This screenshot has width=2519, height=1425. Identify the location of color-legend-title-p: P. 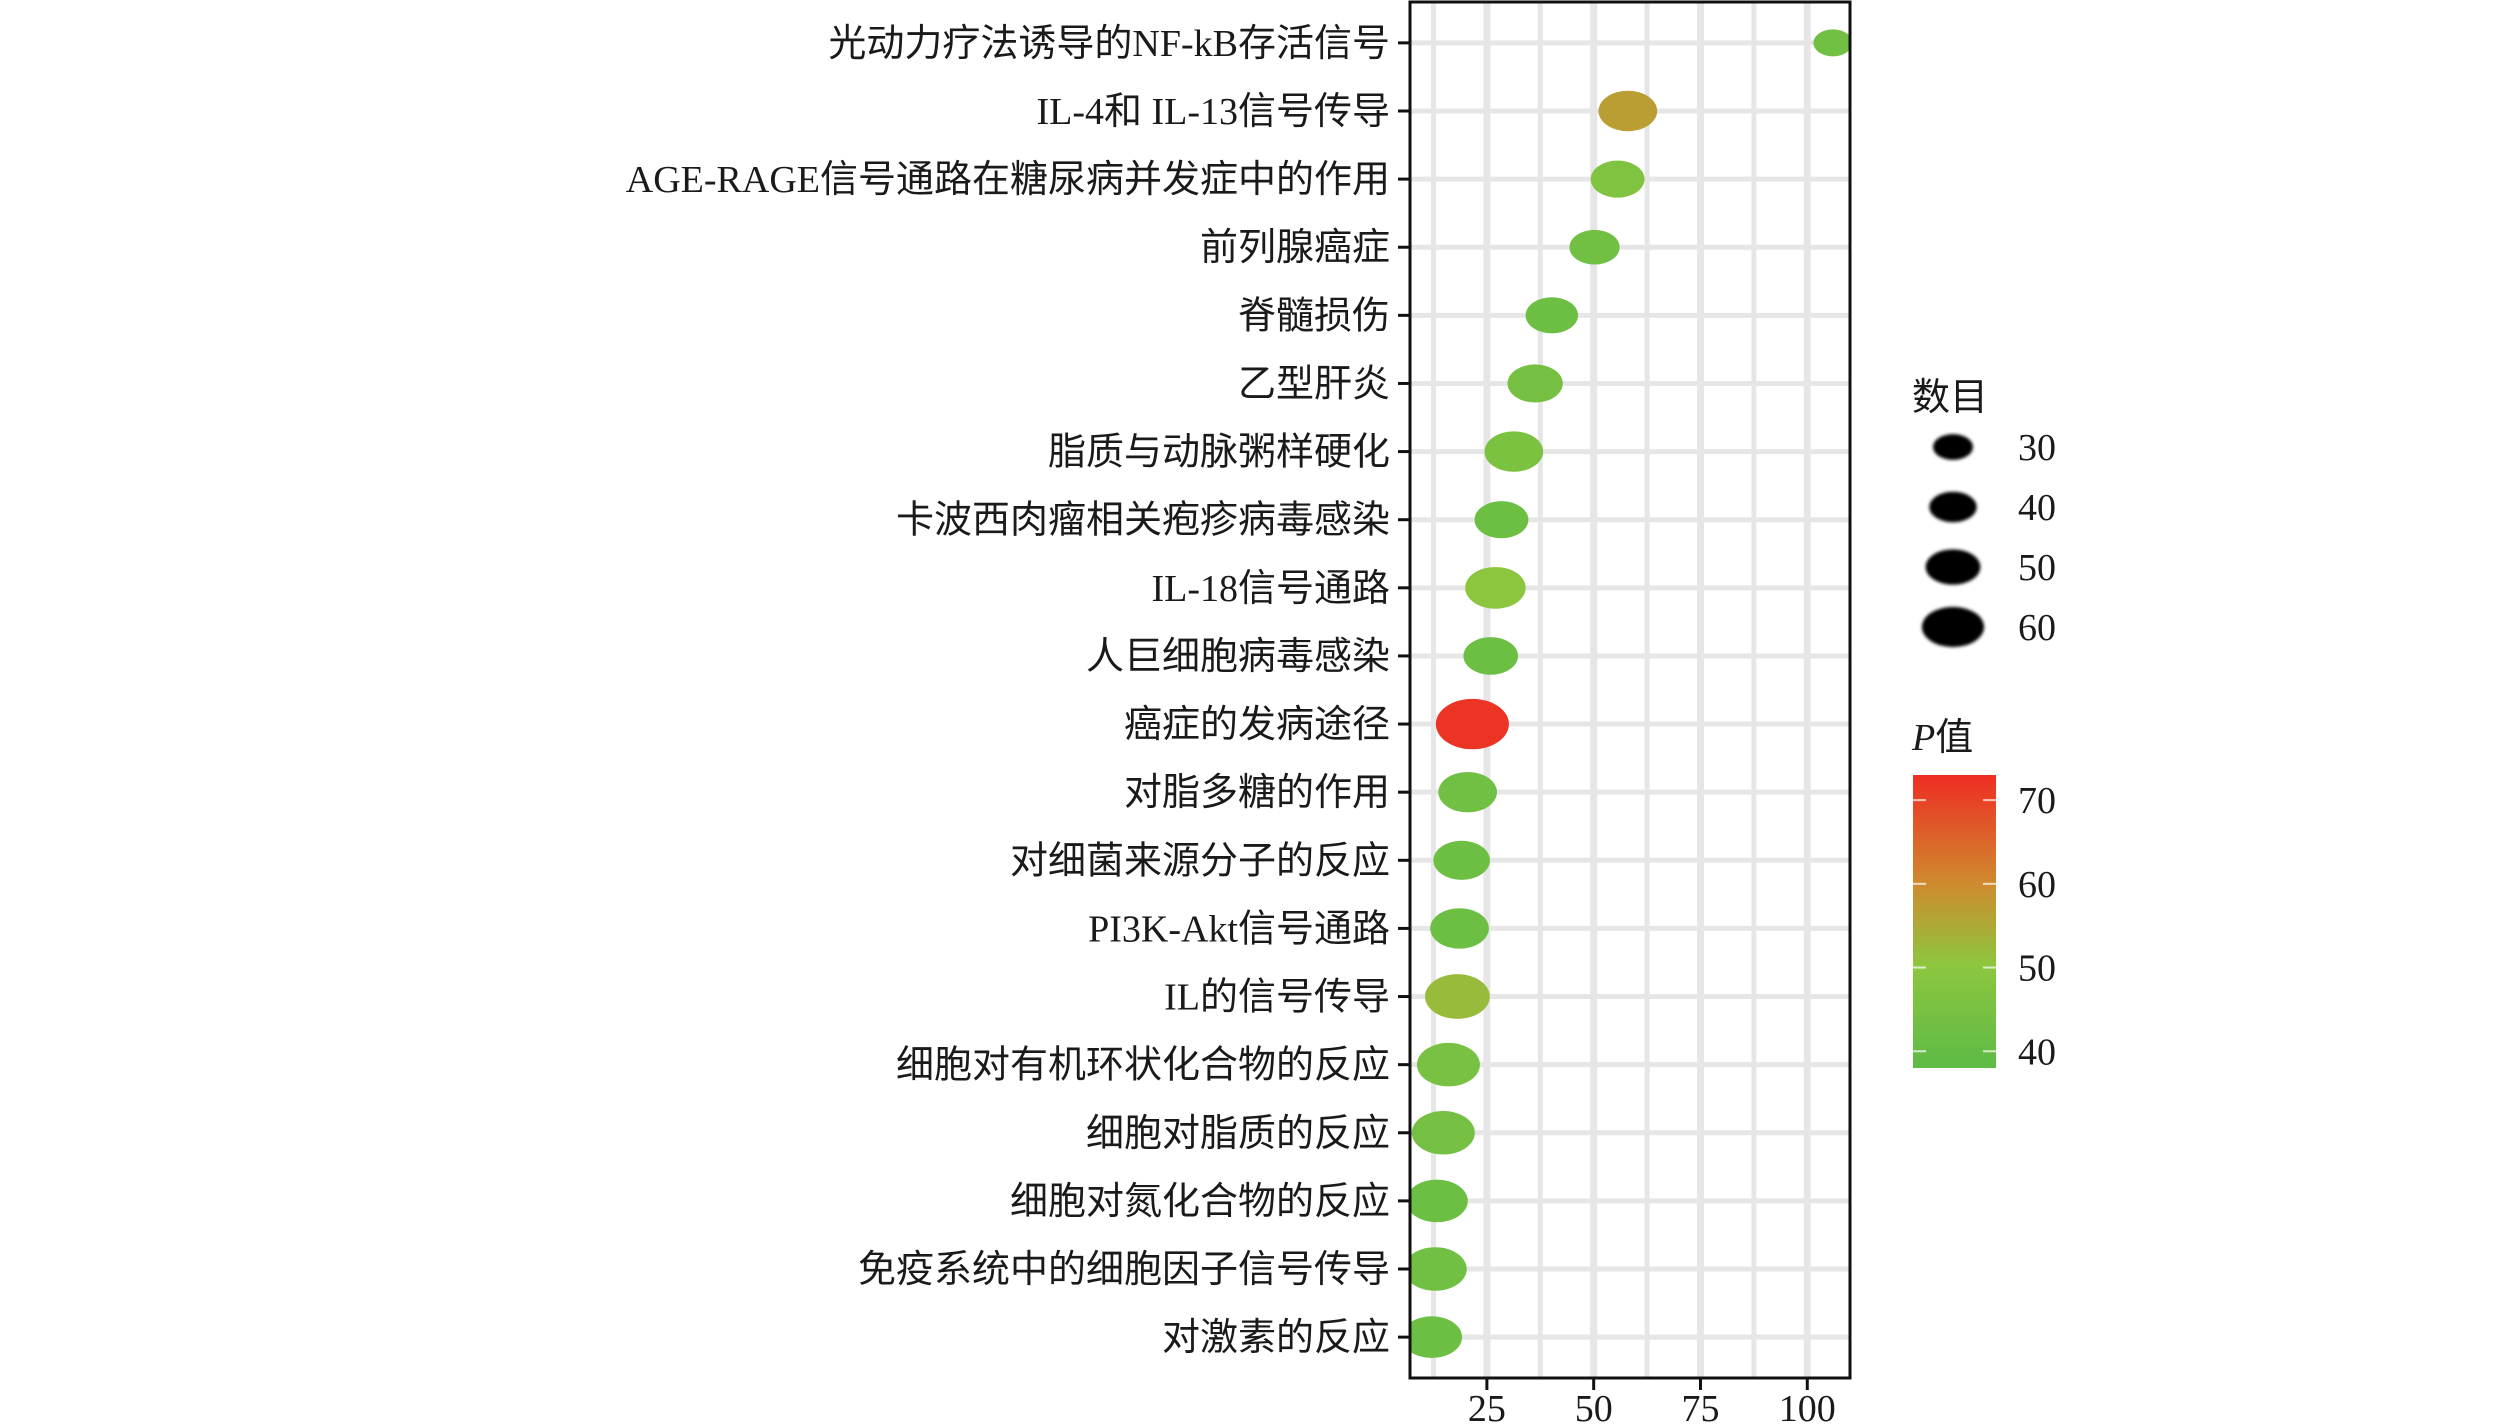
(1923, 738).